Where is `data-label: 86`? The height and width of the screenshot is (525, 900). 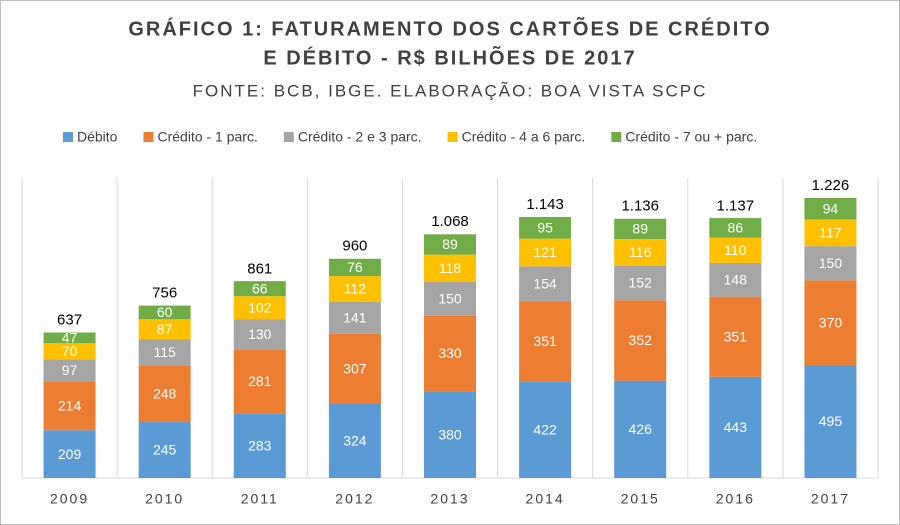
data-label: 86 is located at coordinates (736, 228).